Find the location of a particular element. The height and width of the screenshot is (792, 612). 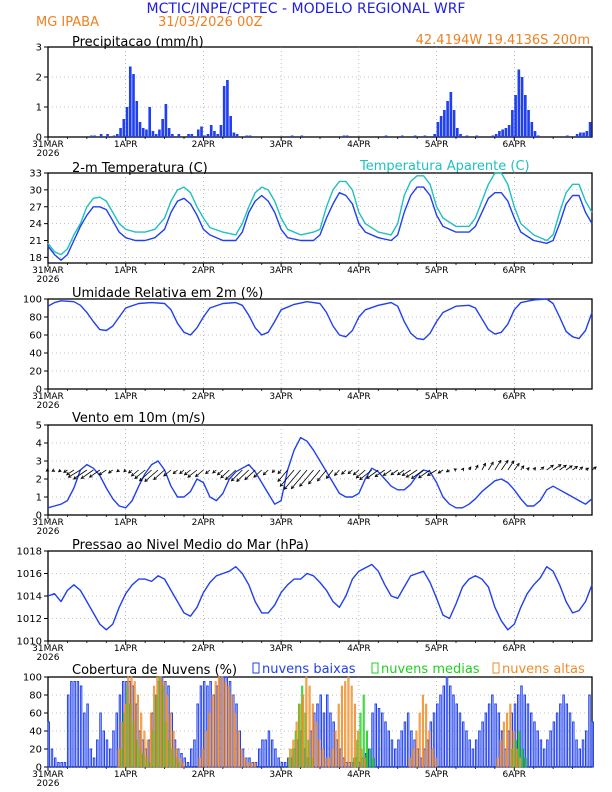

rh-ytick-label: 0 is located at coordinates (39, 390).